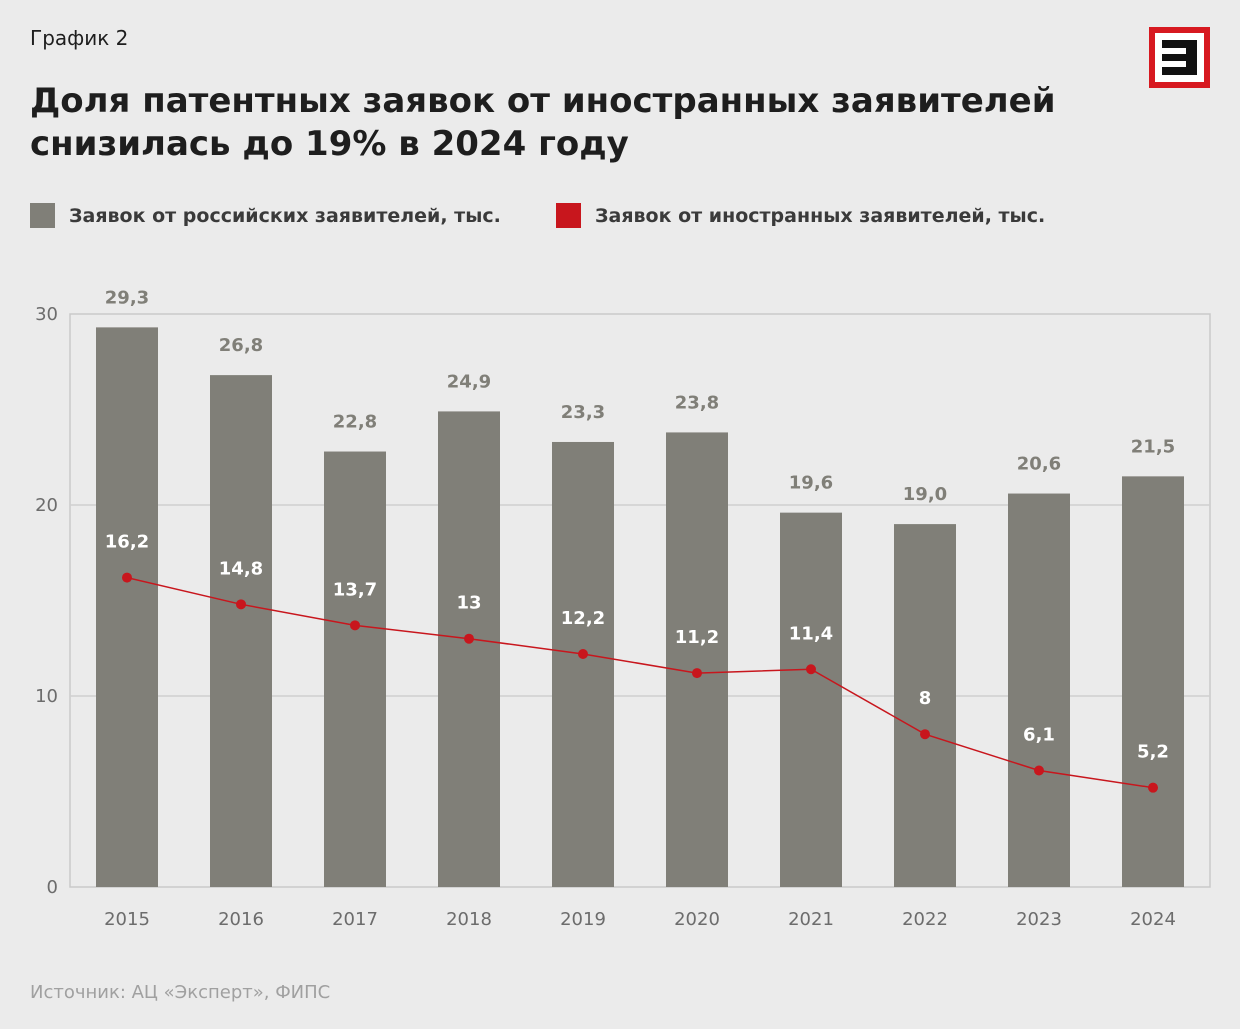 This screenshot has width=1240, height=1029. What do you see at coordinates (811, 483) in the screenshot?
I see `bar-value-label: 19,6` at bounding box center [811, 483].